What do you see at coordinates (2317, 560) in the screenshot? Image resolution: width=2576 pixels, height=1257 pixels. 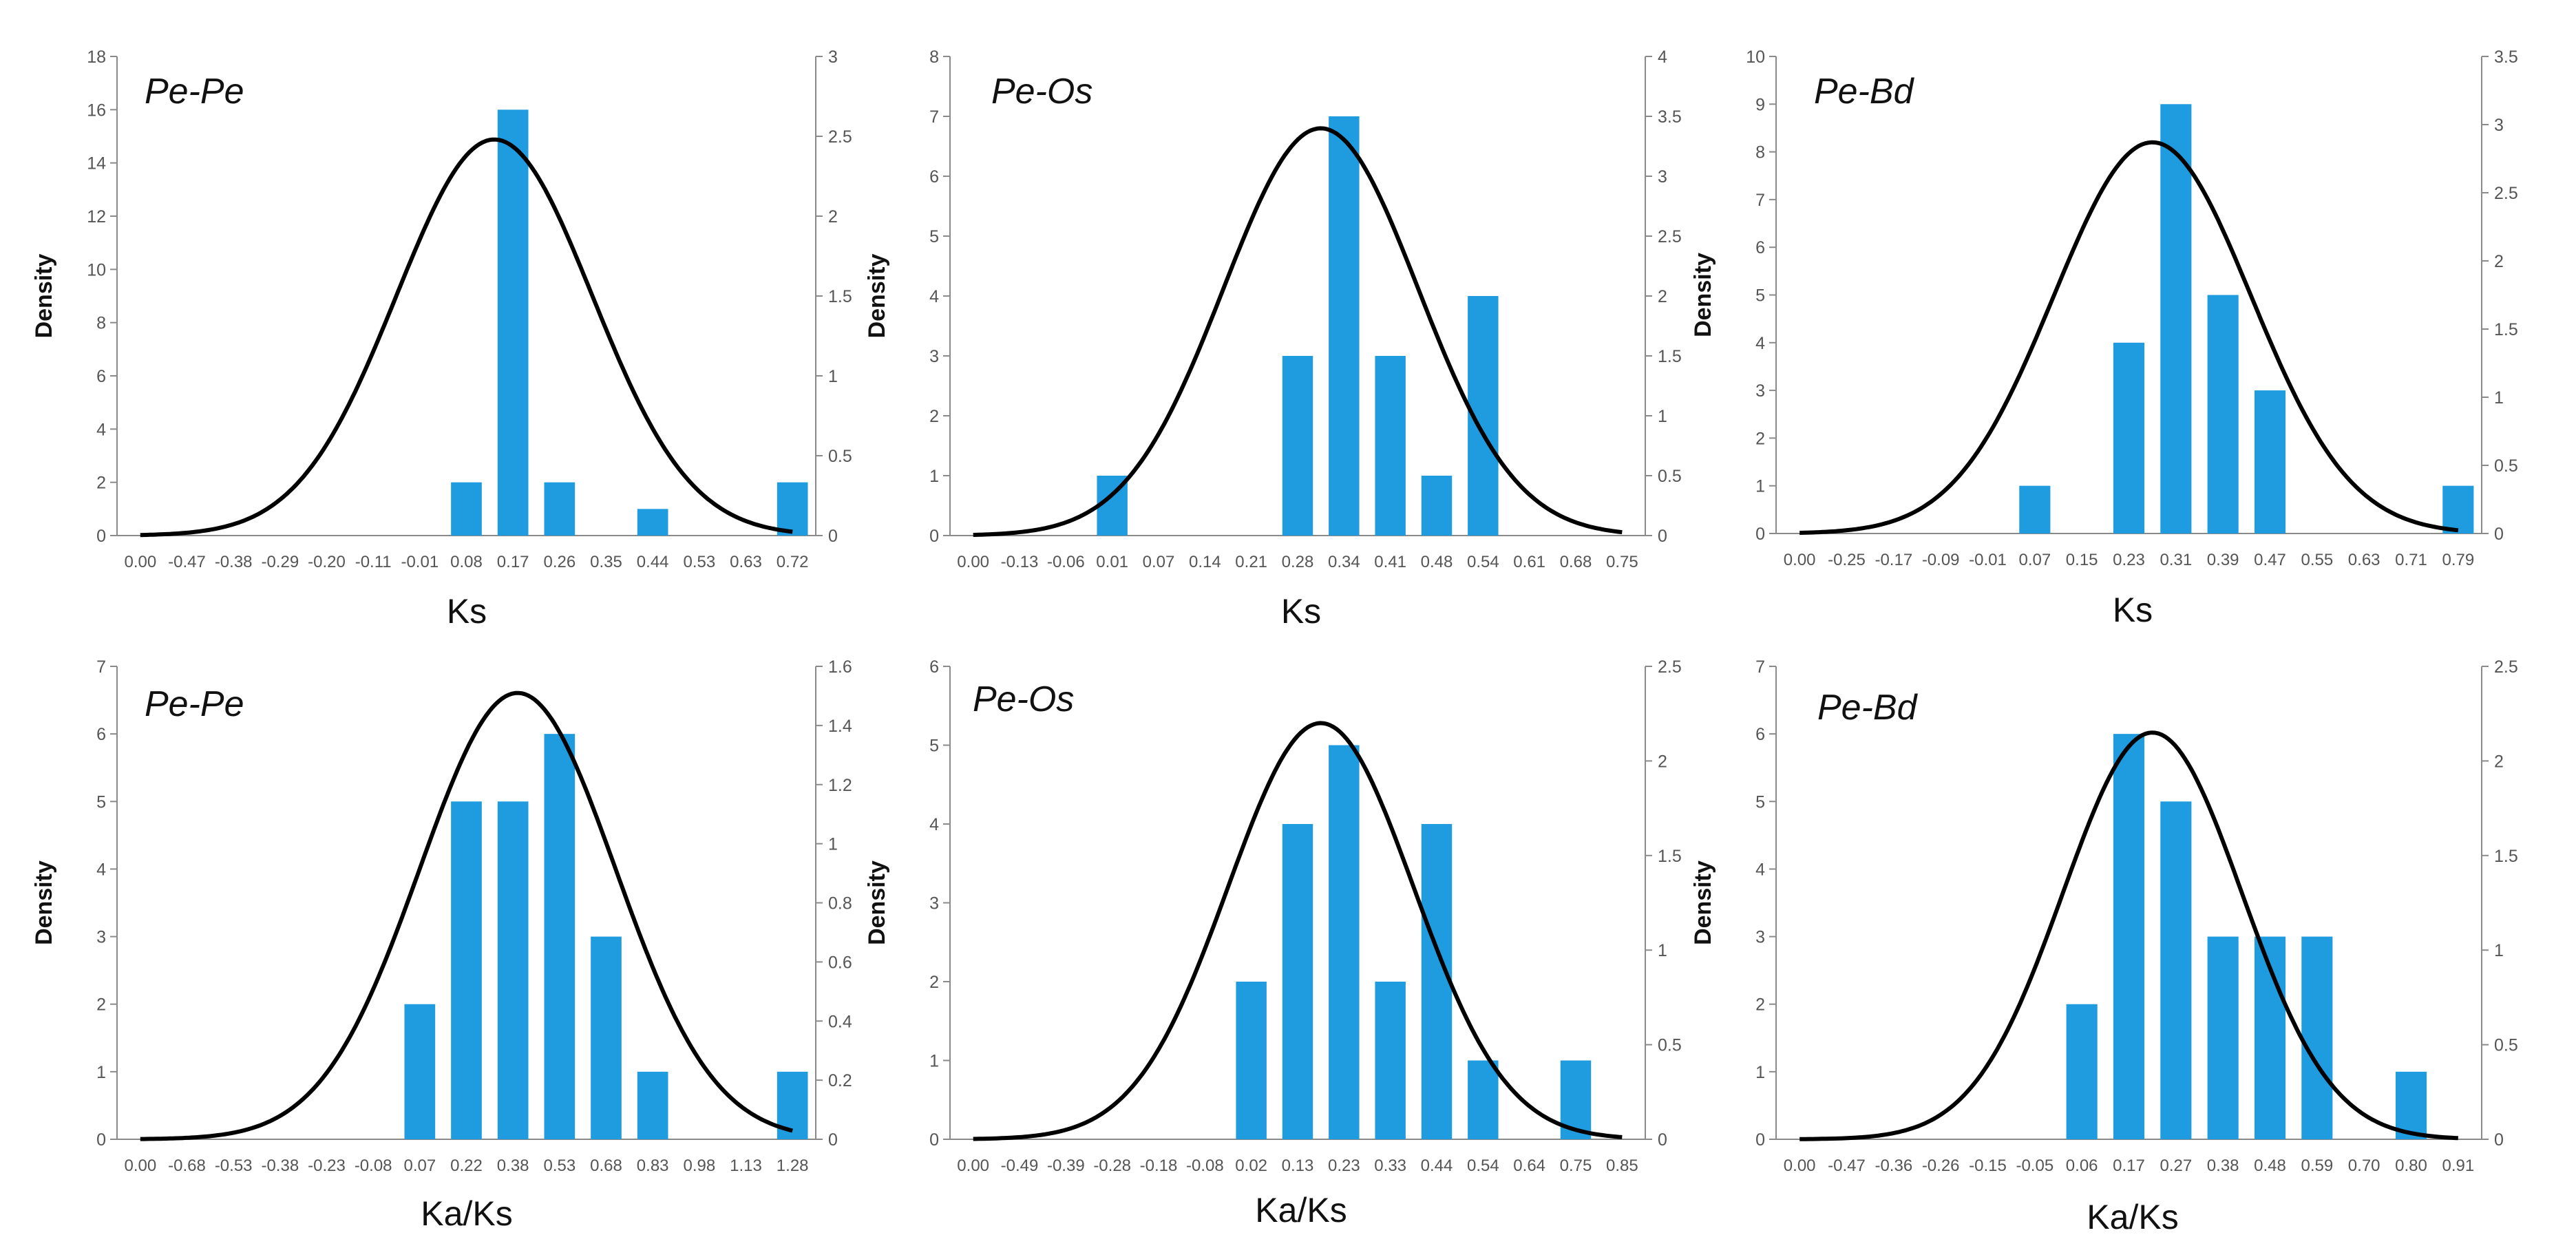 I see `x-tick-label: 0.55` at bounding box center [2317, 560].